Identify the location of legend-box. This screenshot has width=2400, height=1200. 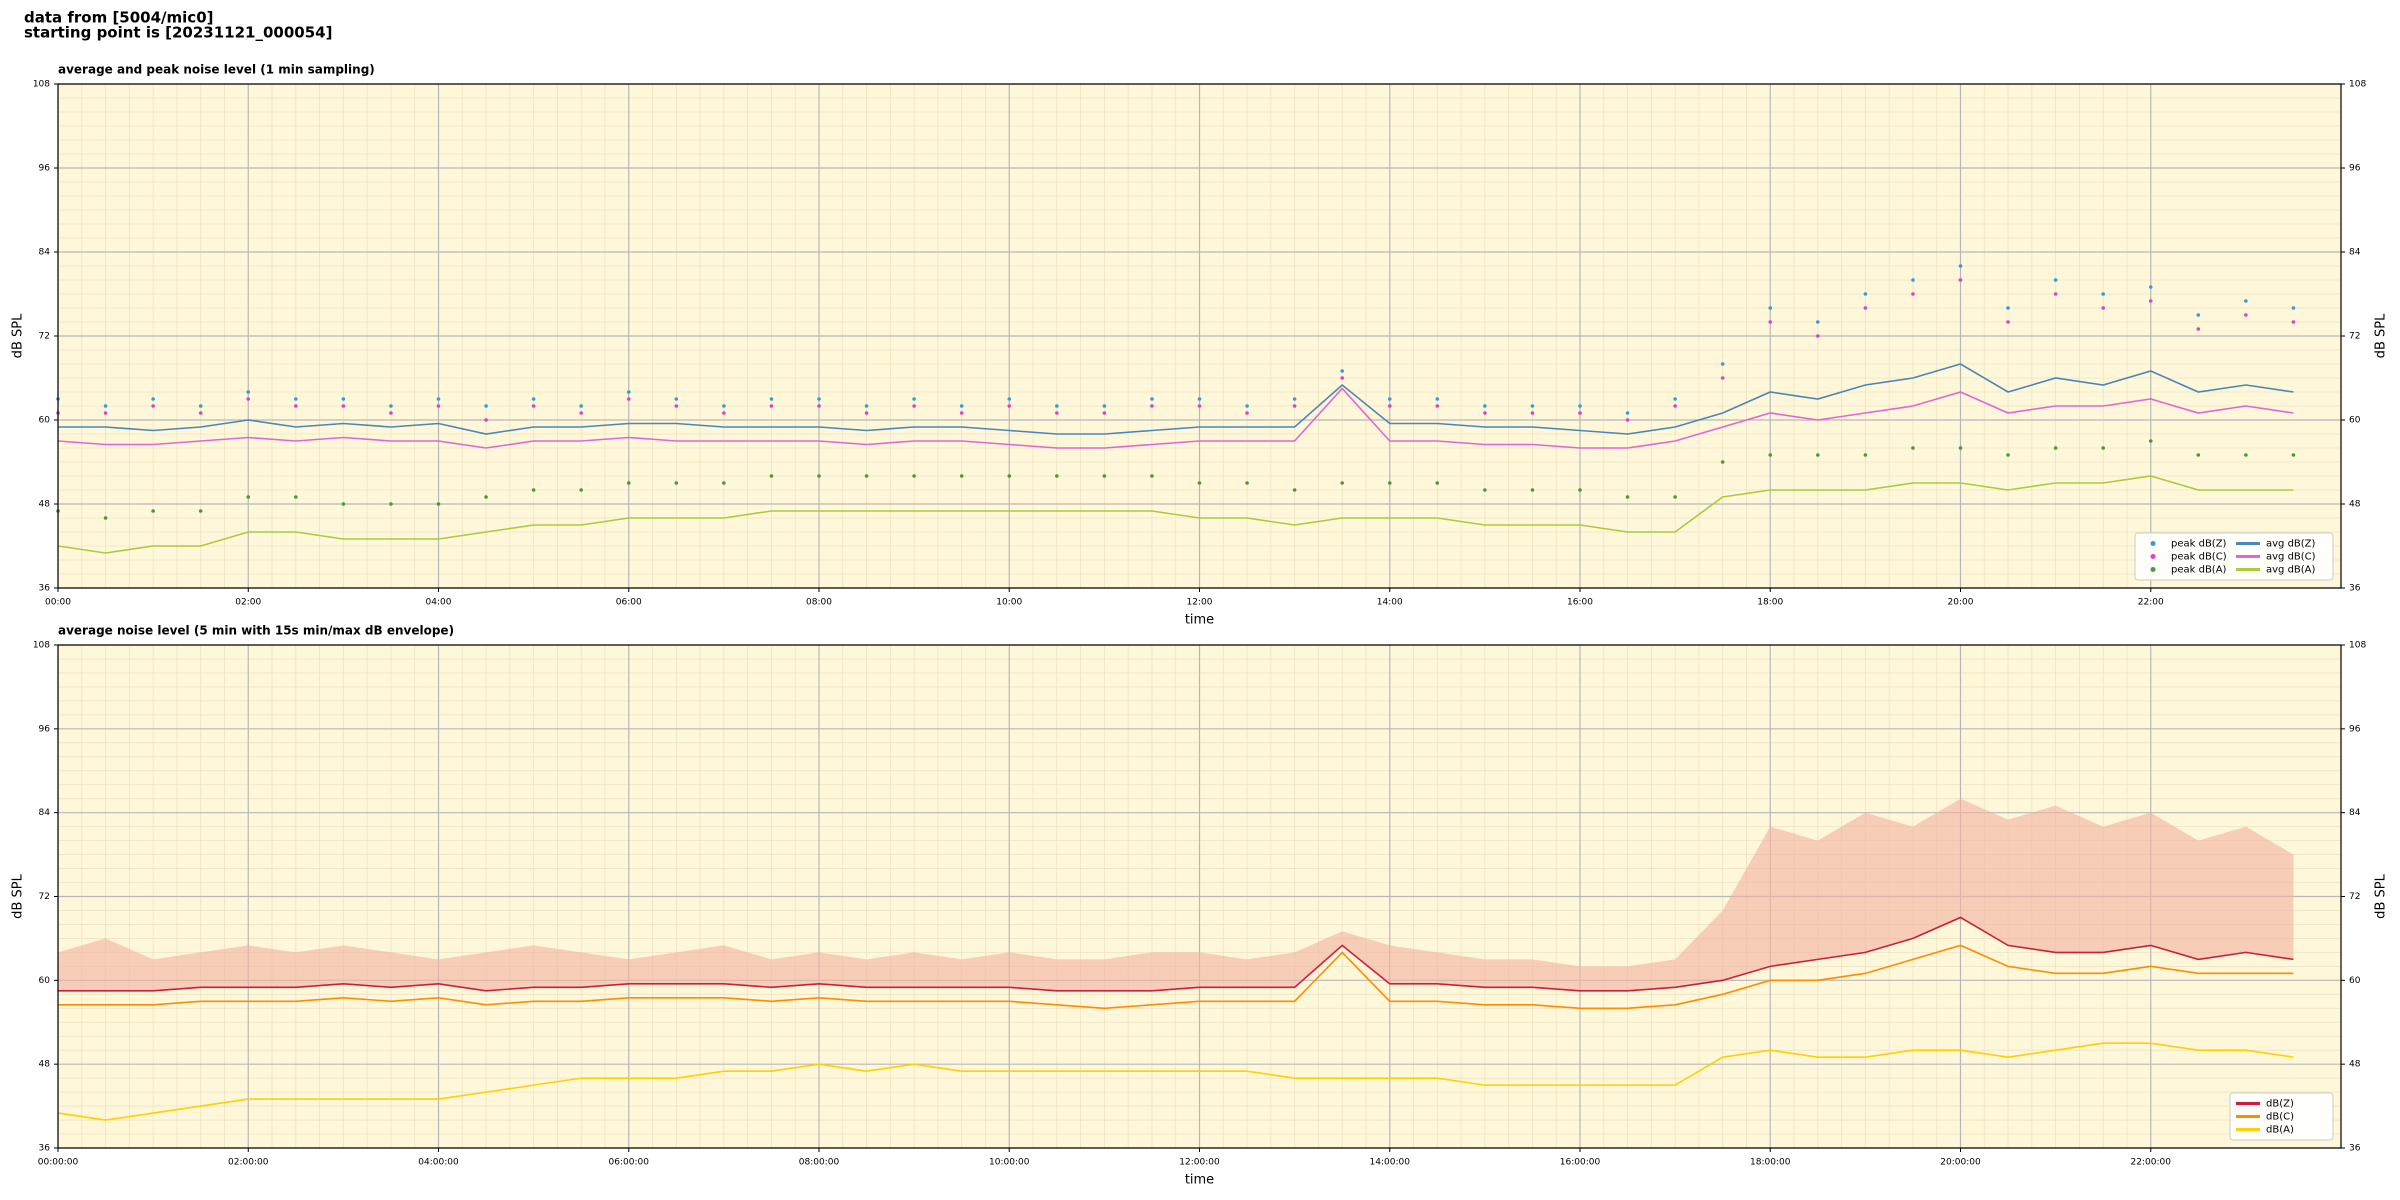
(2234, 556).